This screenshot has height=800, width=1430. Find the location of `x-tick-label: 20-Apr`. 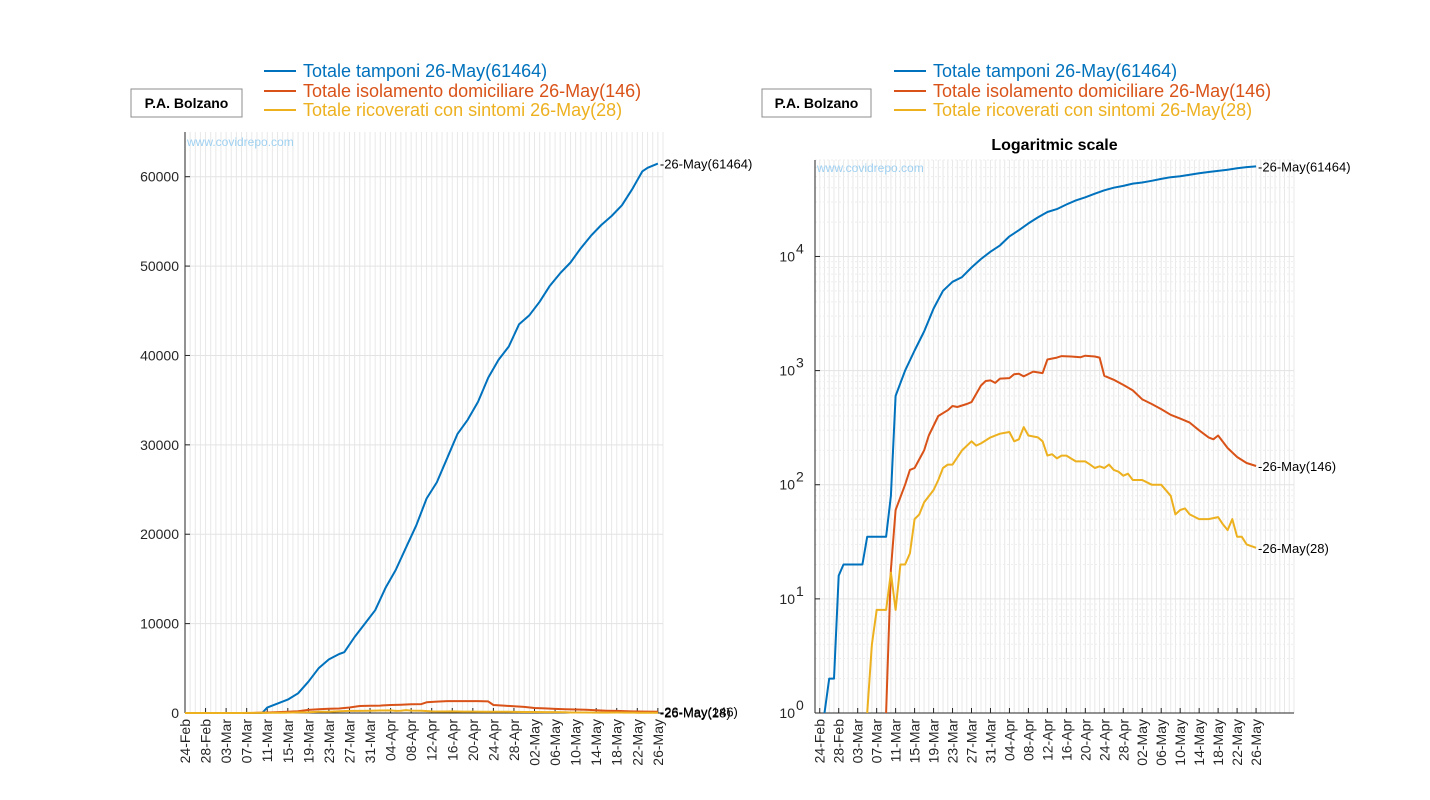

x-tick-label: 20-Apr is located at coordinates (1085, 740).